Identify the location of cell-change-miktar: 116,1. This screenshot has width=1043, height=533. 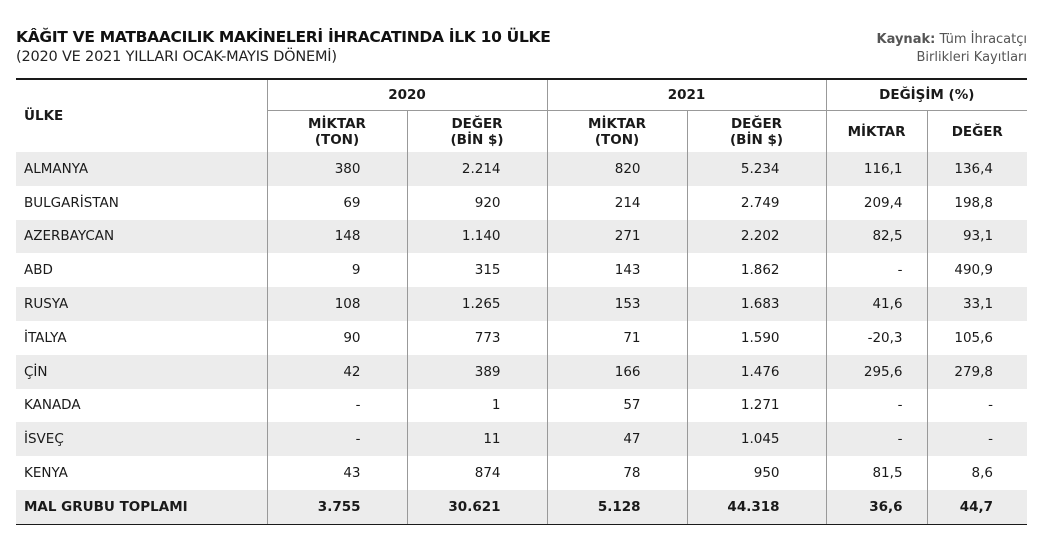
(876, 169).